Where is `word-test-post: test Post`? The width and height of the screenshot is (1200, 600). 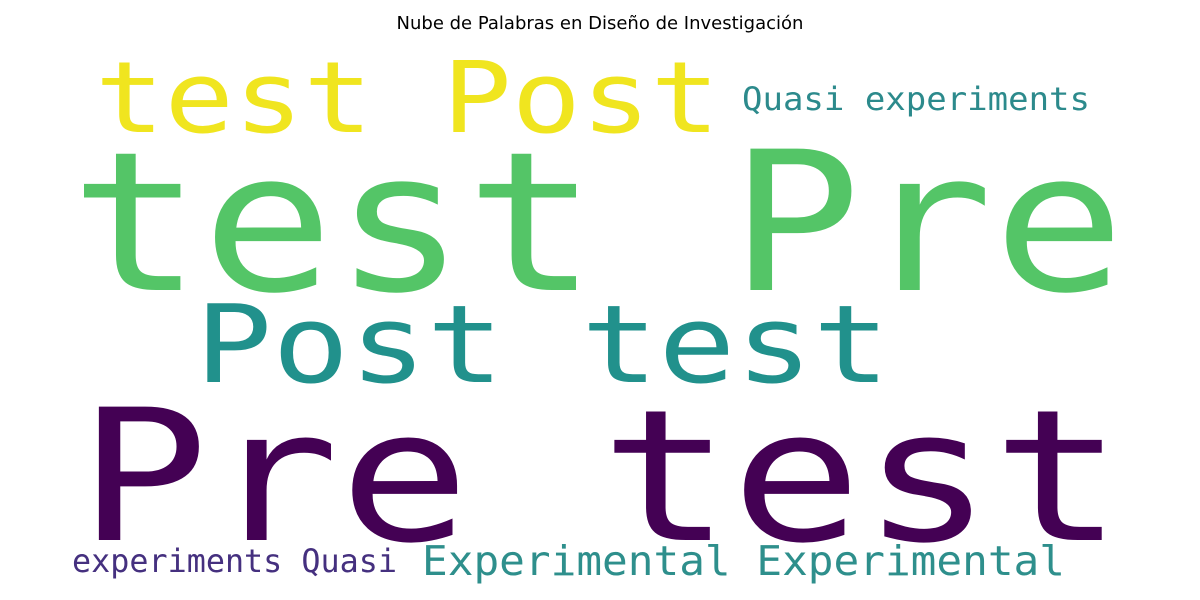 word-test-post: test Post is located at coordinates (407, 98).